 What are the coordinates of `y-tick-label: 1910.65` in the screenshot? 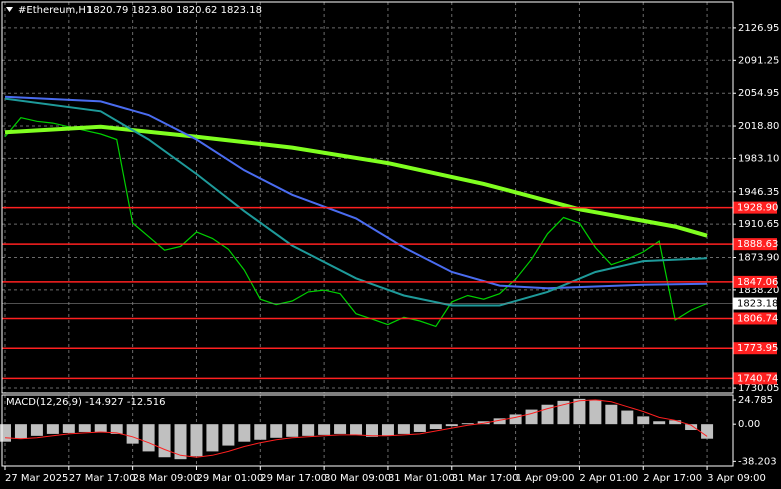 It's located at (758, 224).